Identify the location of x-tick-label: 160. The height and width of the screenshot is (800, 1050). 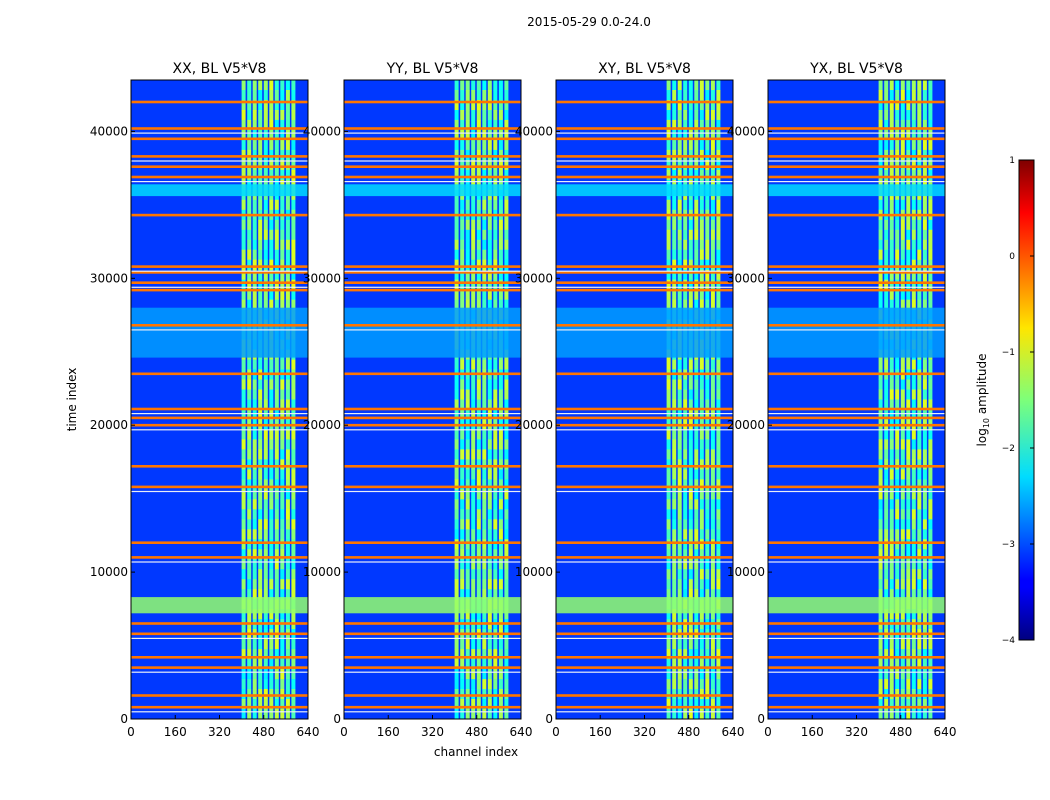
(600, 732).